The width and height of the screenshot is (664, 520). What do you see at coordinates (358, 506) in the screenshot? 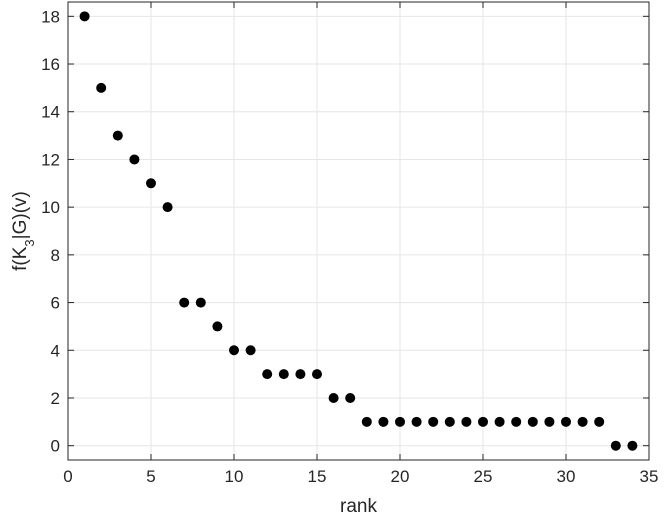
I see `x-axis-label: rank` at bounding box center [358, 506].